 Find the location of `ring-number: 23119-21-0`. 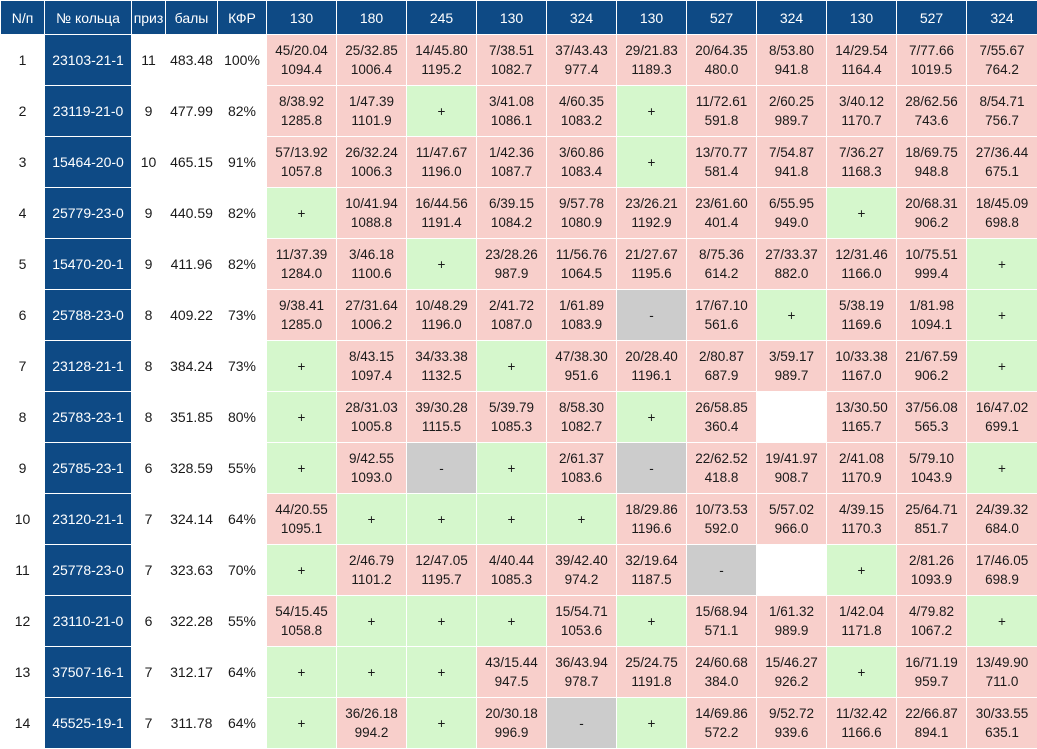

ring-number: 23119-21-0 is located at coordinates (88, 111).